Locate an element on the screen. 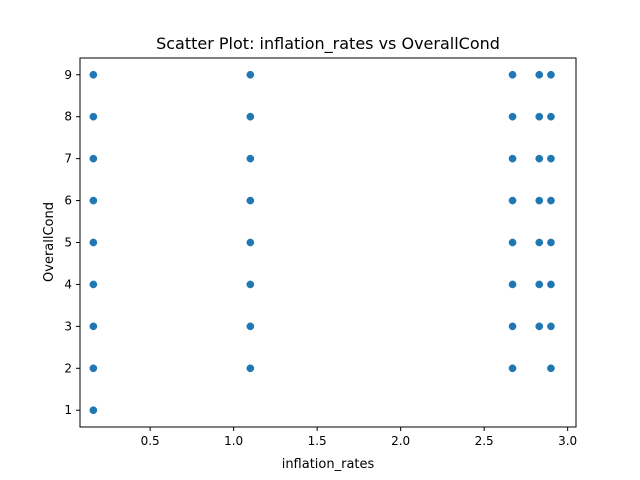 Image resolution: width=640 pixels, height=480 pixels. x-axis-ticks: 0.5 1.0 1.5 2.0 2.5 3.0 is located at coordinates (359, 437).